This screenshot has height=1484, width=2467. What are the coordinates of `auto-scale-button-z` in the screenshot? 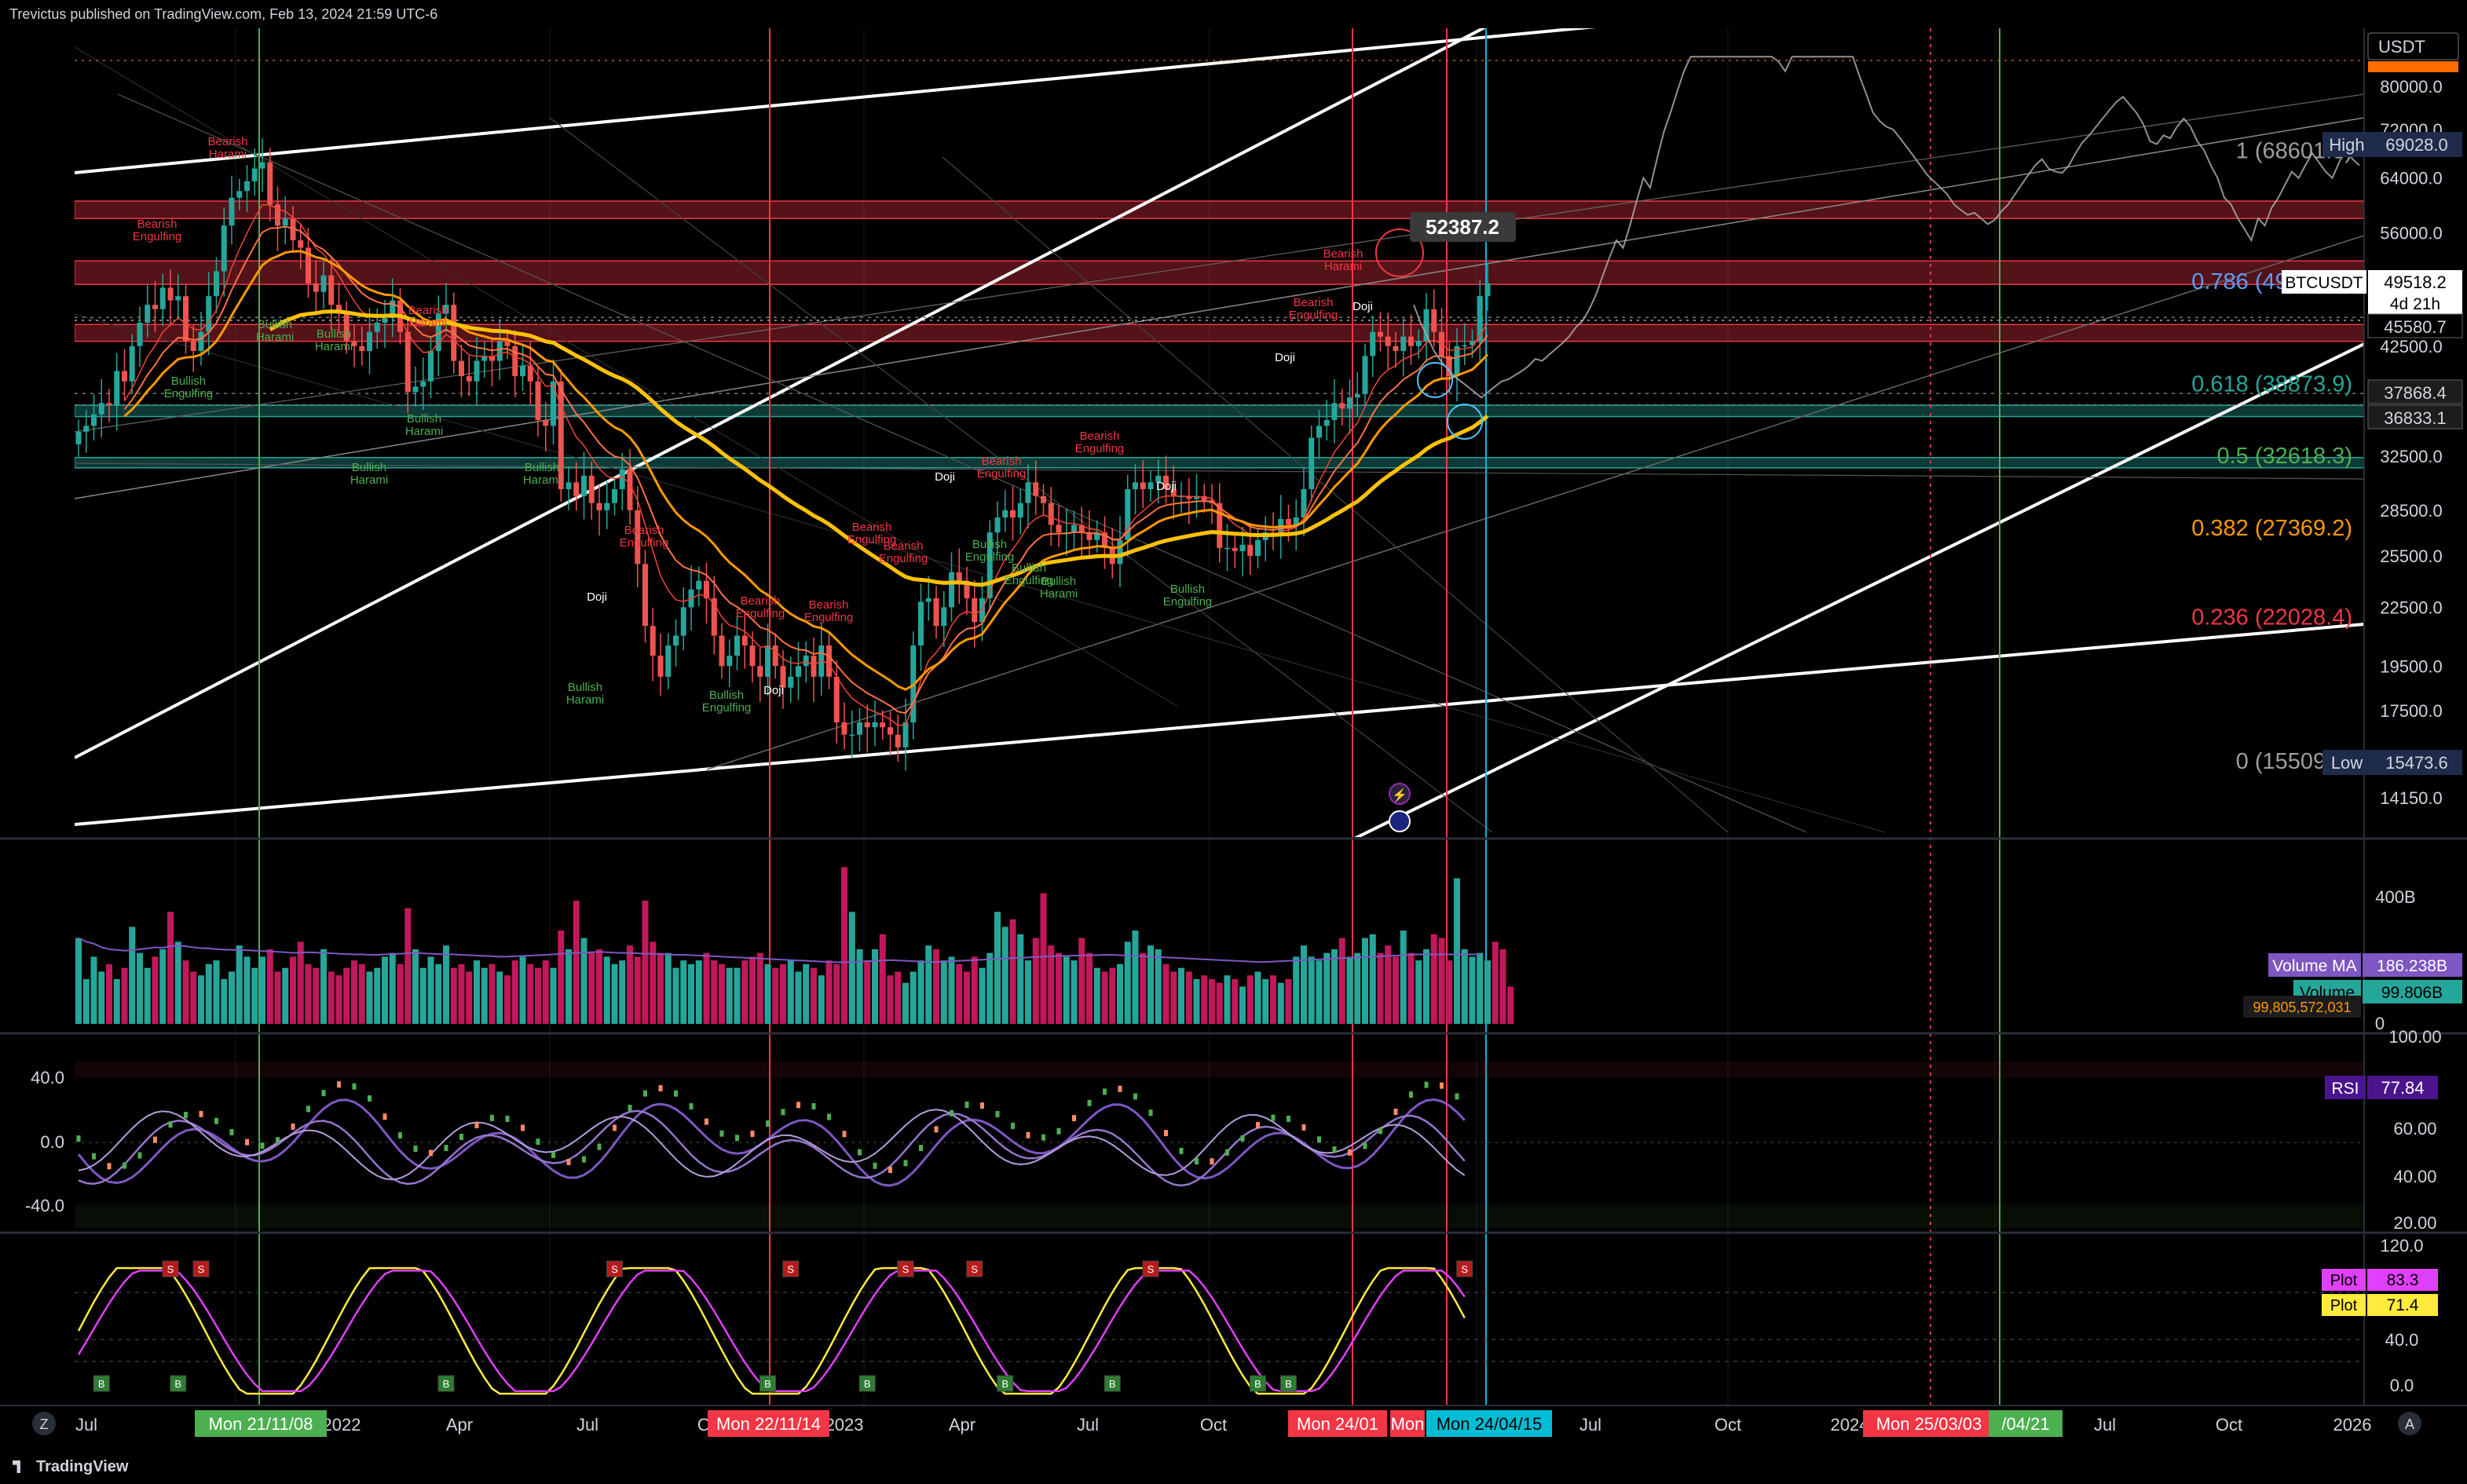 It's located at (44, 1424).